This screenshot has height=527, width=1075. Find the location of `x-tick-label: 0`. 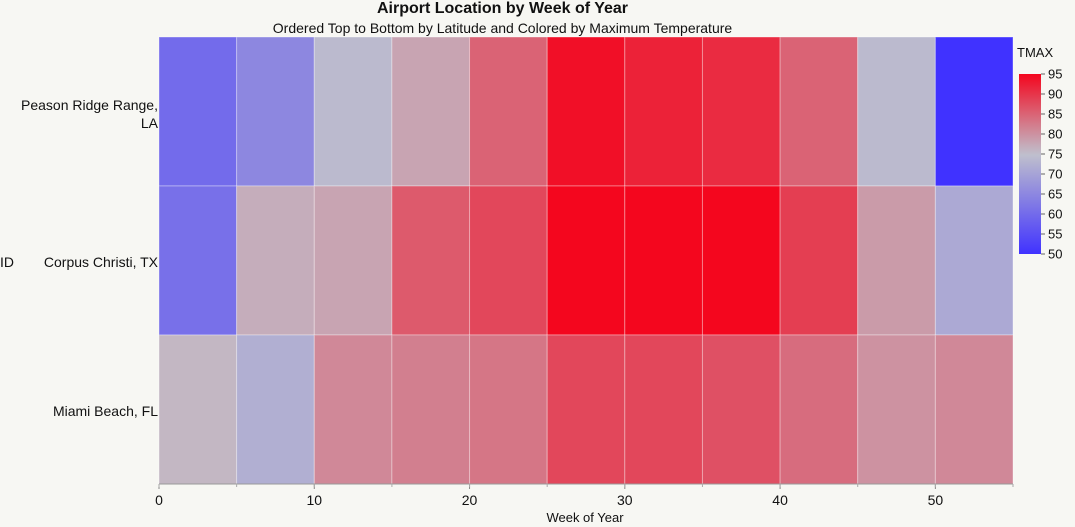

x-tick-label: 0 is located at coordinates (159, 500).